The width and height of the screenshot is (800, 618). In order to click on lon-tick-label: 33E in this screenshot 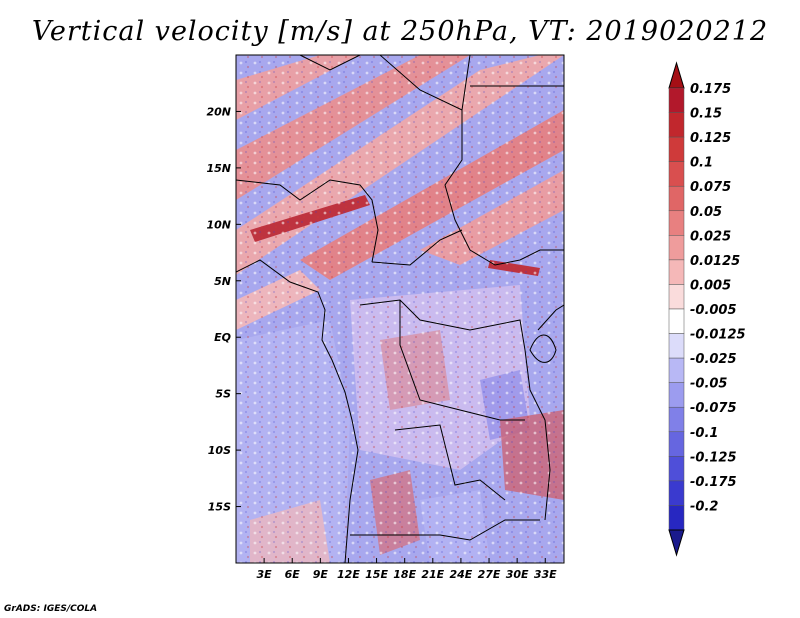, I will do `click(545, 574)`.